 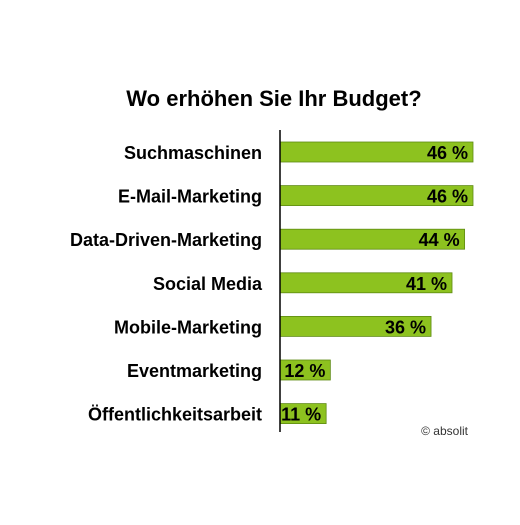 I want to click on category-label: Eventmarketing, so click(x=194, y=371).